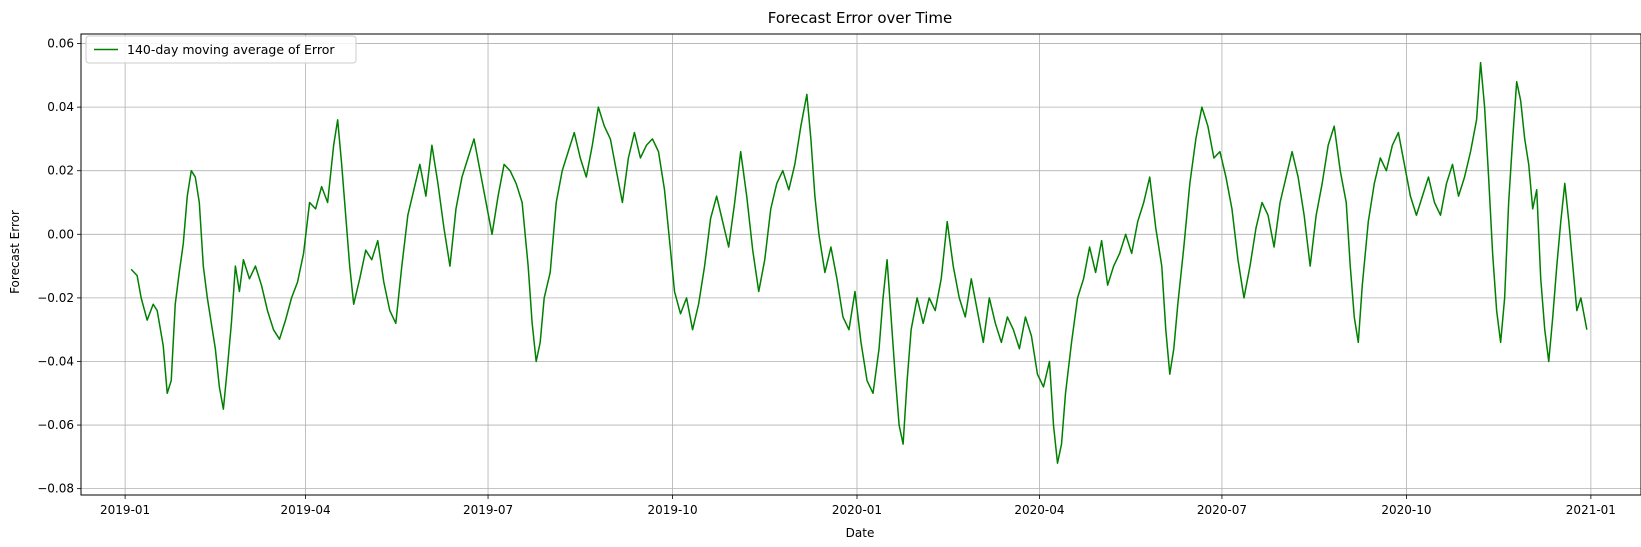 This screenshot has height=547, width=1641. I want to click on y-tick-label: −0.06, so click(55, 425).